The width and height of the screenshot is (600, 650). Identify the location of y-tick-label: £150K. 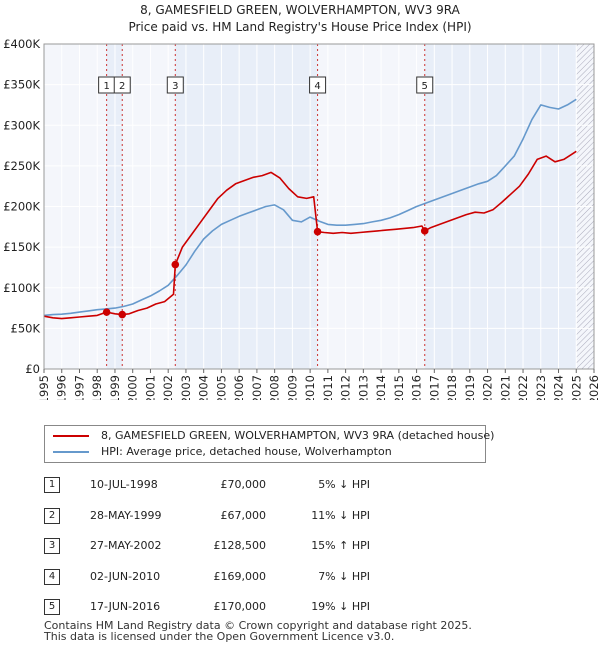
(21, 247).